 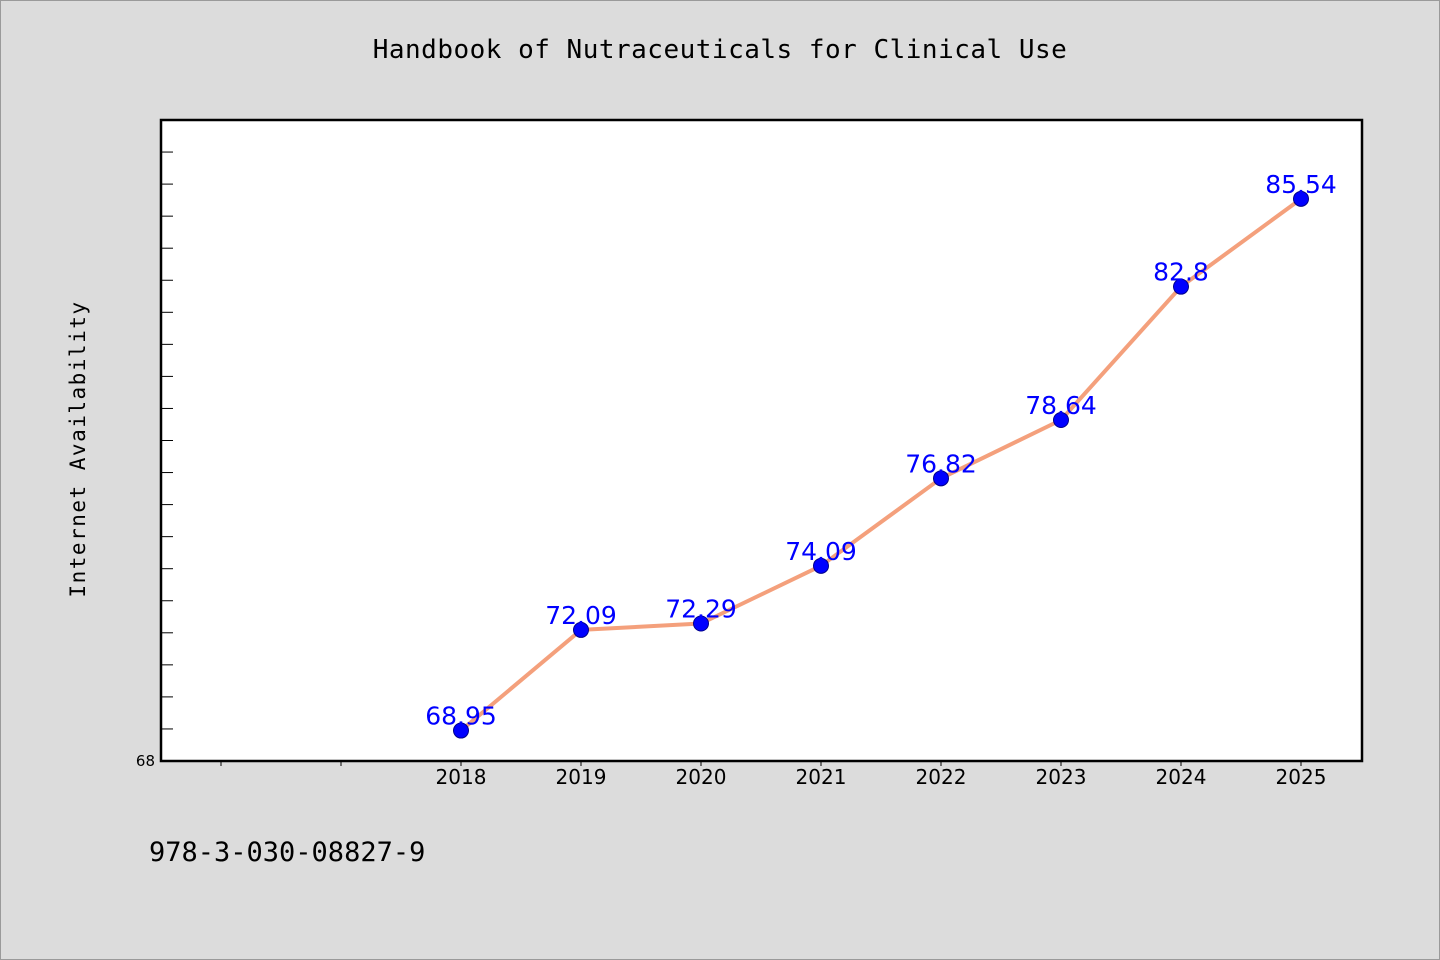 I want to click on x-tick-label: 2023, so click(x=1061, y=777).